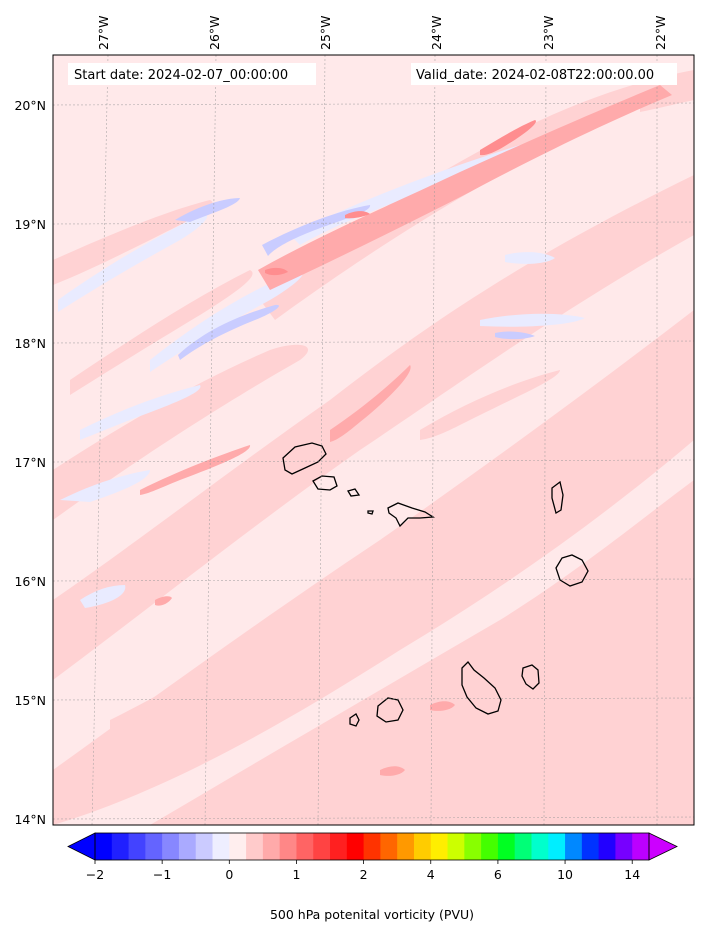 The height and width of the screenshot is (935, 703). I want to click on lat-label-20n: 20°N, so click(30, 105).